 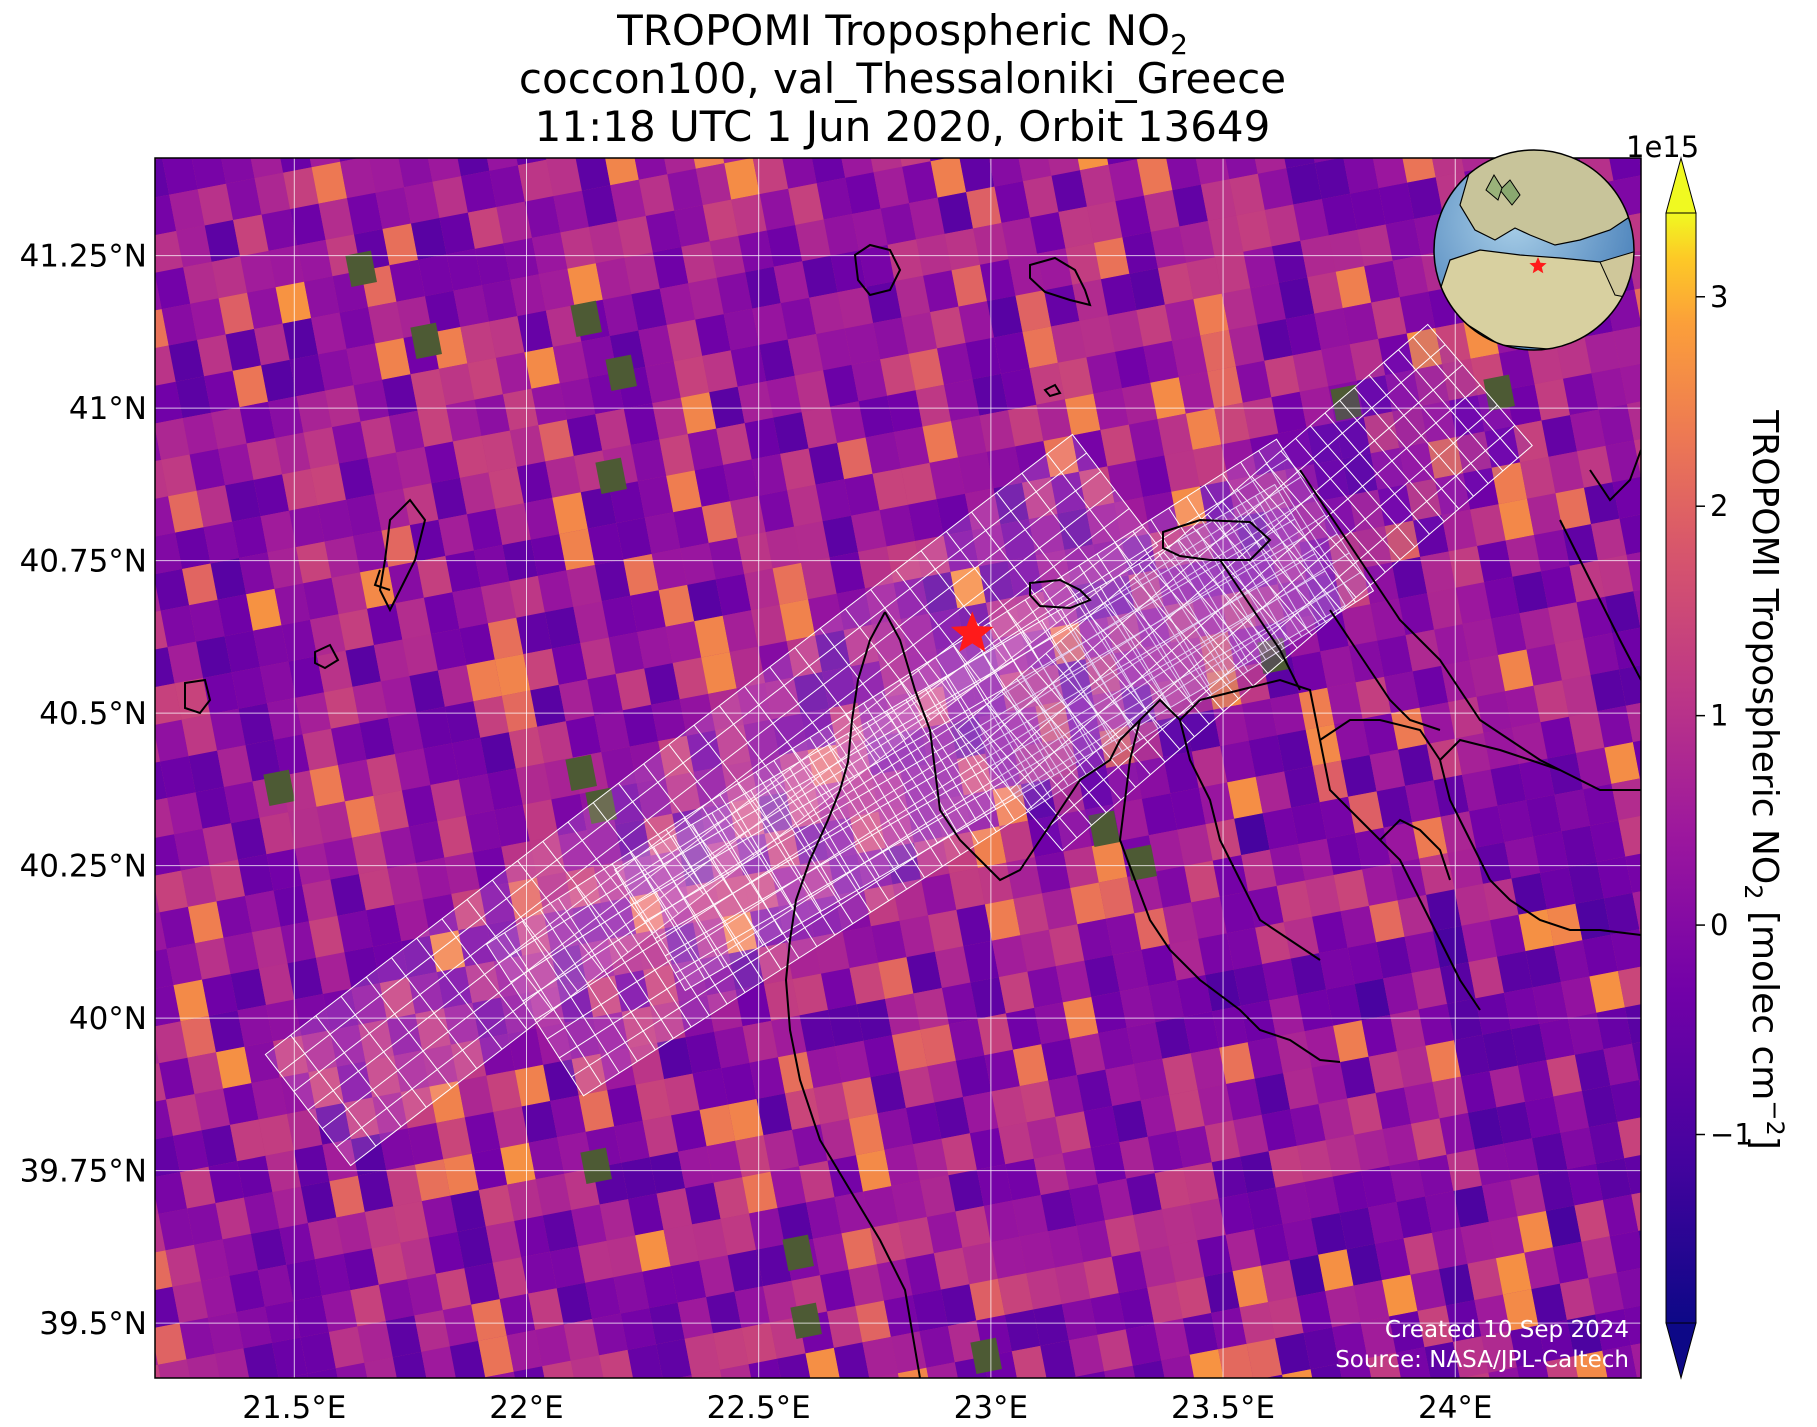 What do you see at coordinates (972, 631) in the screenshot?
I see `station-marker-star` at bounding box center [972, 631].